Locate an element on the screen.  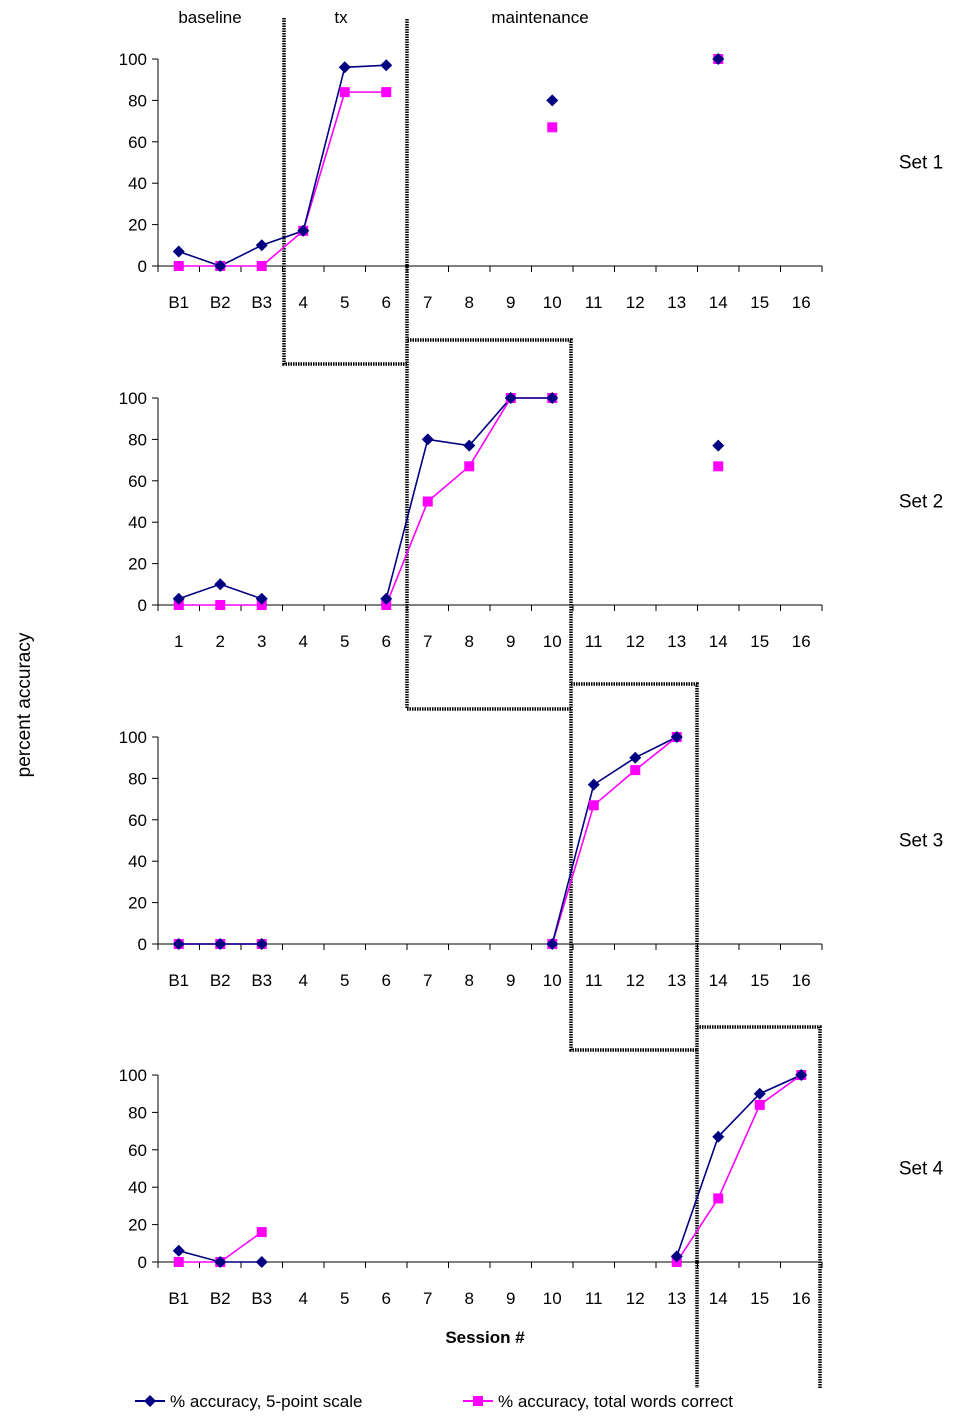
y-tick-label: 0 is located at coordinates (142, 1262).